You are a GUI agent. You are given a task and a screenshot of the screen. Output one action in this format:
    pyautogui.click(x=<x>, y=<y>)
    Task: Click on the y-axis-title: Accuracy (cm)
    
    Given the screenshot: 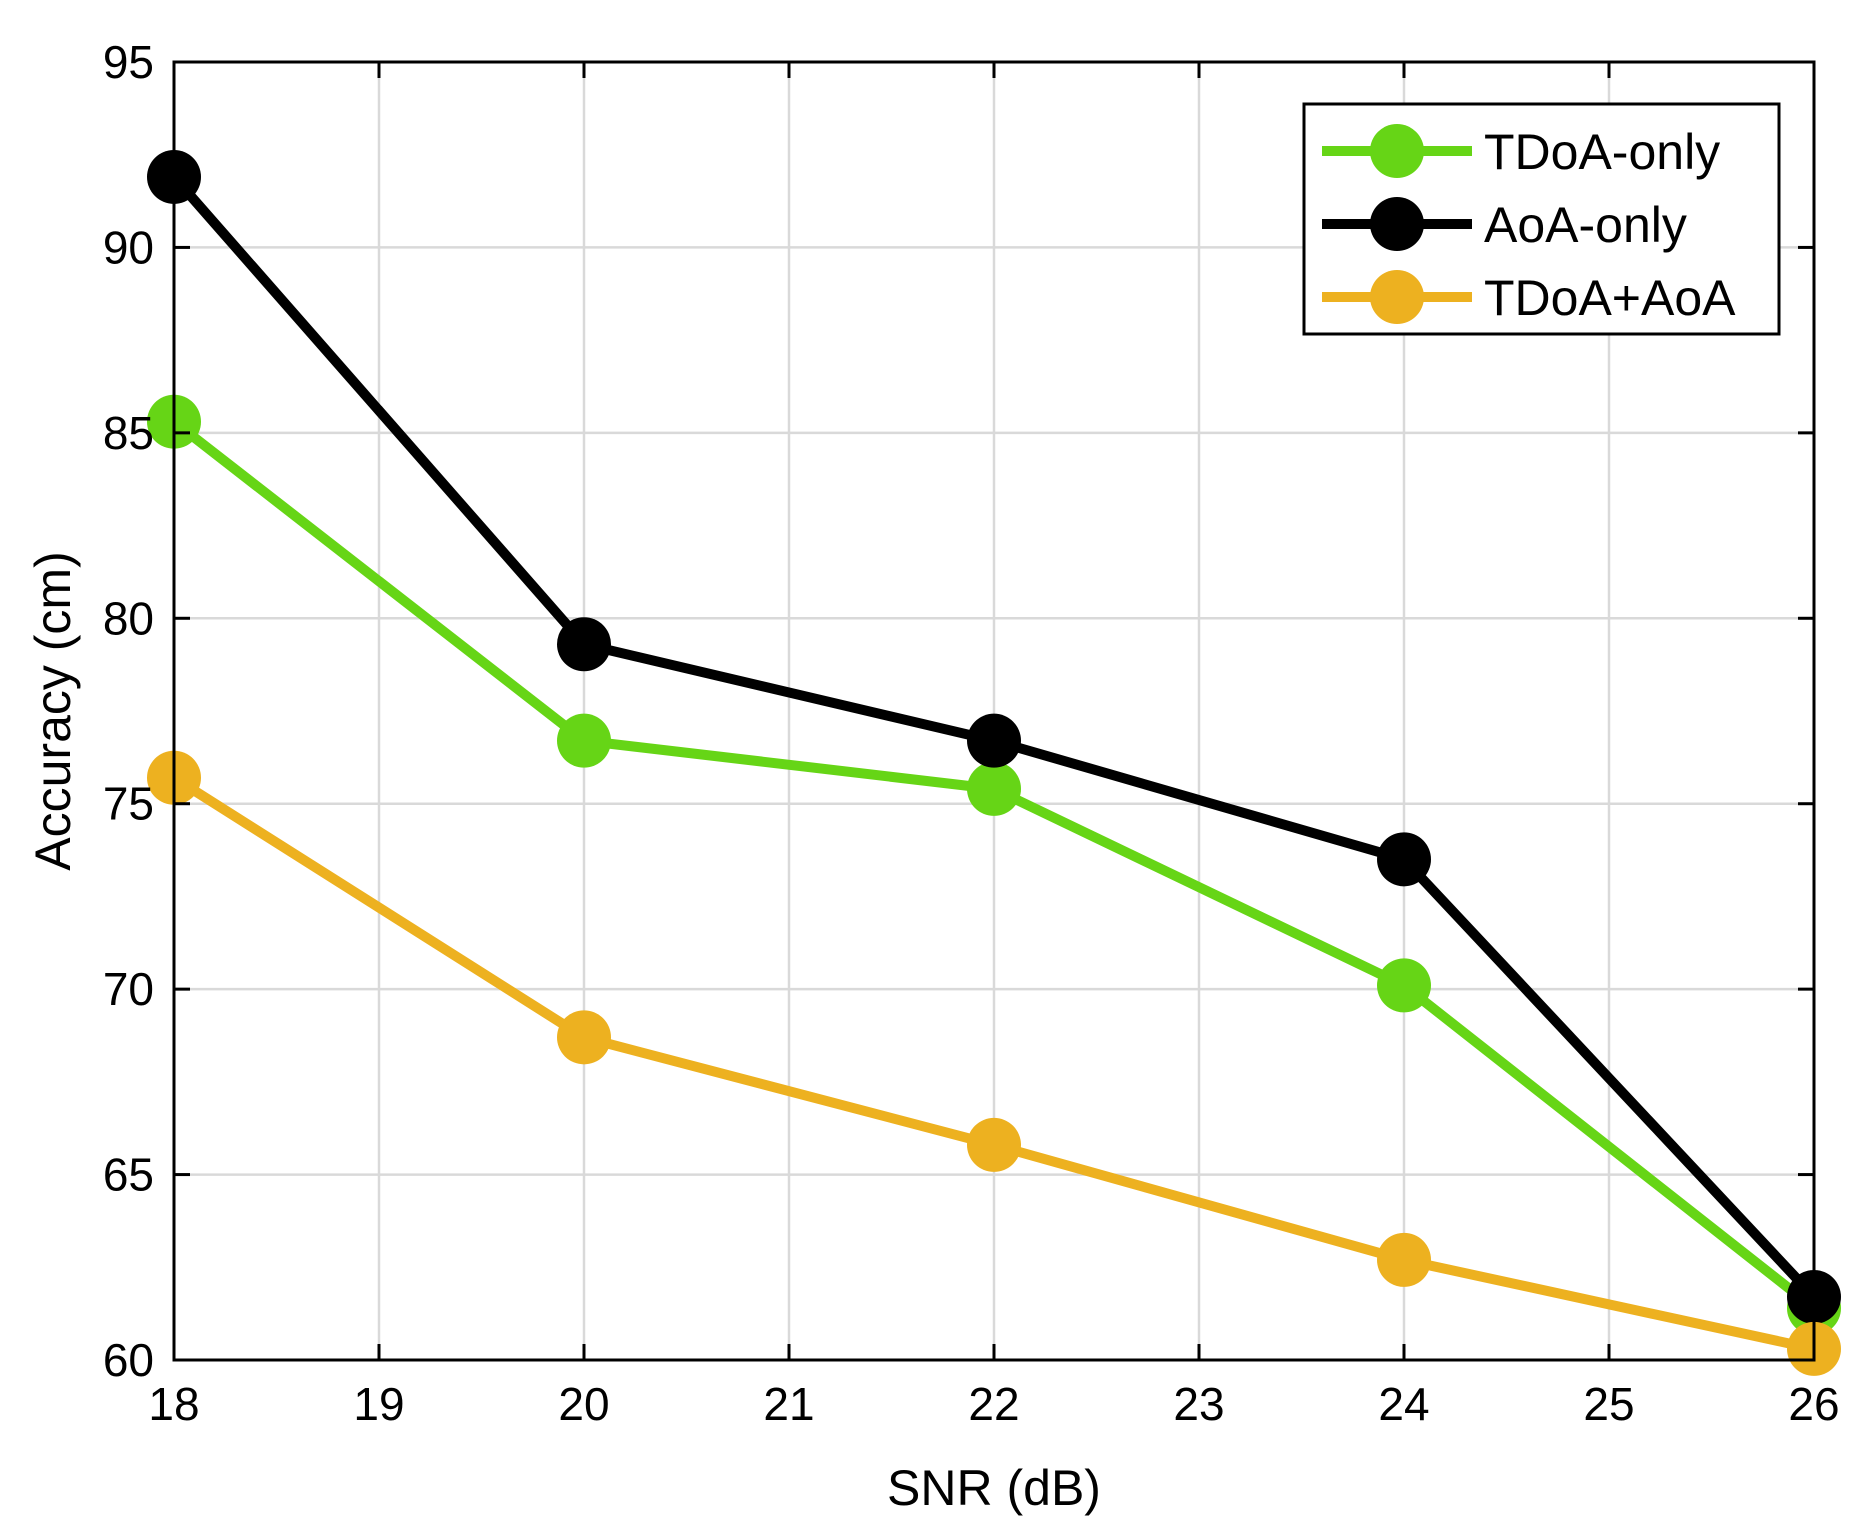 What is the action you would take?
    pyautogui.click(x=53, y=710)
    